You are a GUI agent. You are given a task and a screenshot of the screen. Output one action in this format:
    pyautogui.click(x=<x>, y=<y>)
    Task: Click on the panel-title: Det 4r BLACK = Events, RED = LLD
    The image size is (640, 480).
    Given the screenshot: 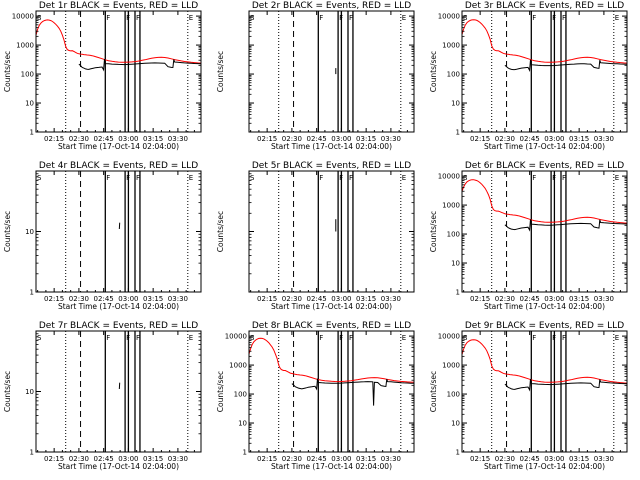 What is the action you would take?
    pyautogui.click(x=118, y=166)
    